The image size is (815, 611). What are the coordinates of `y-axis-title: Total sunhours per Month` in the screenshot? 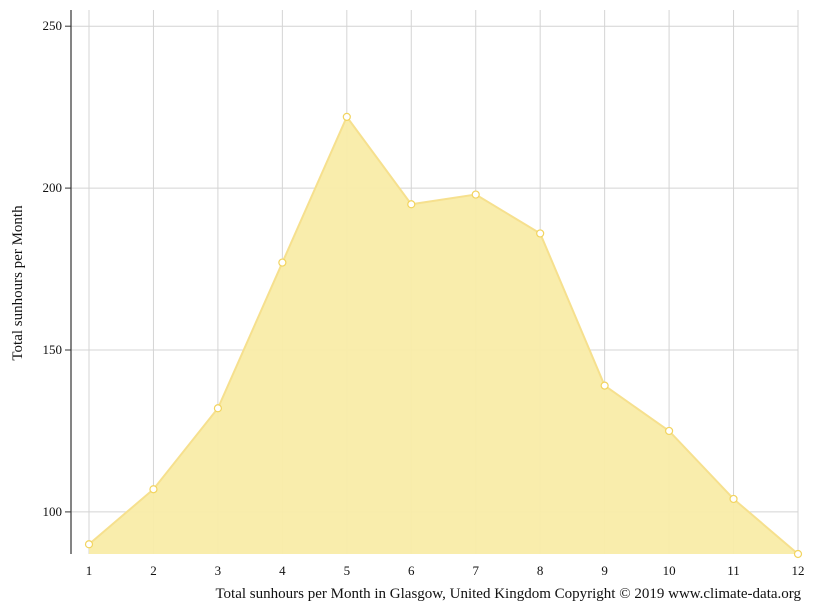 It's located at (18, 283).